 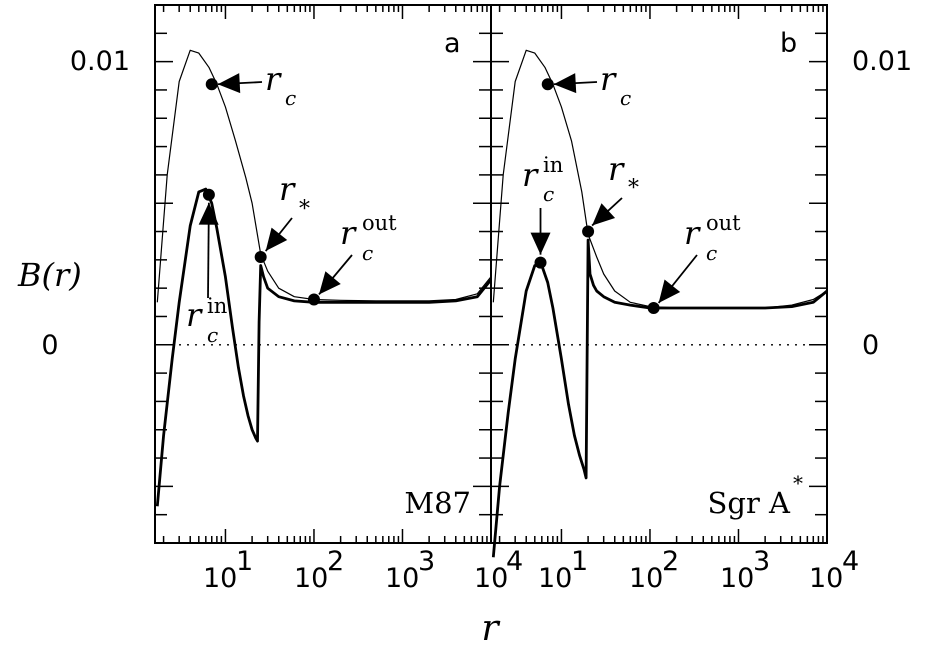 I want to click on arrow-rin-a-head, so click(x=208, y=213).